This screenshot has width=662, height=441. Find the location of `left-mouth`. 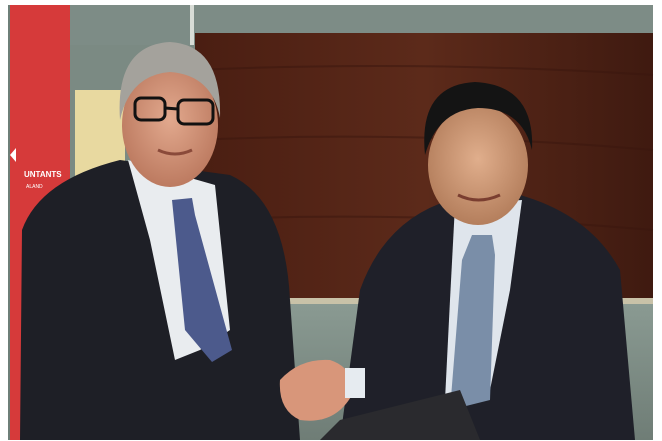

left-mouth is located at coordinates (175, 152).